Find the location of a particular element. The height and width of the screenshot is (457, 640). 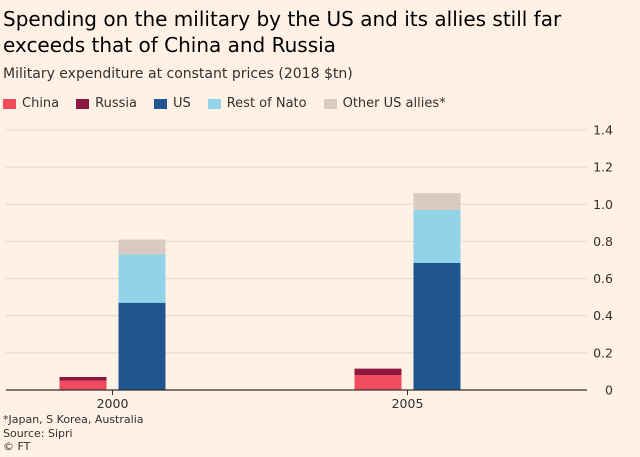

source-line: Source: Sipri is located at coordinates (38, 433).